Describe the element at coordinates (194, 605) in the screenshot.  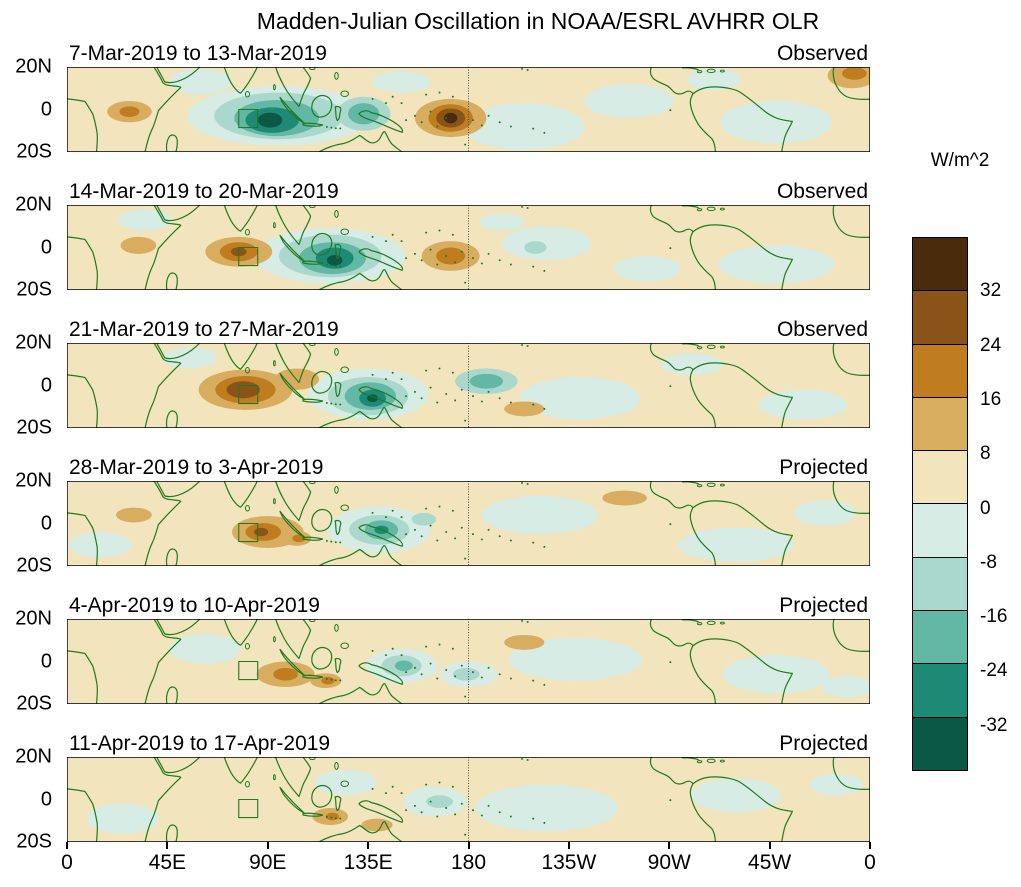
I see `panel-date-range: 4-Apr-2019 to 10-Apr-2019` at that location.